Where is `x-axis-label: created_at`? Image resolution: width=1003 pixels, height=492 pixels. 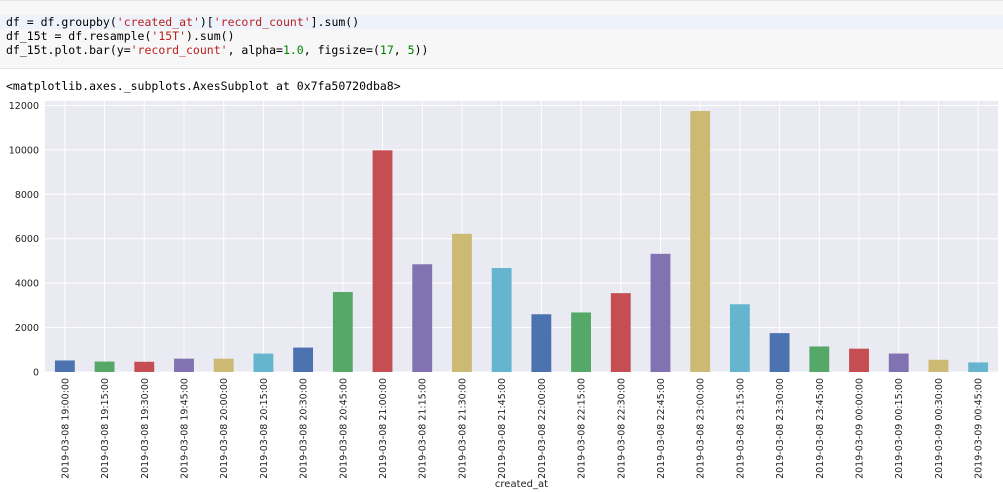 x-axis-label: created_at is located at coordinates (521, 484).